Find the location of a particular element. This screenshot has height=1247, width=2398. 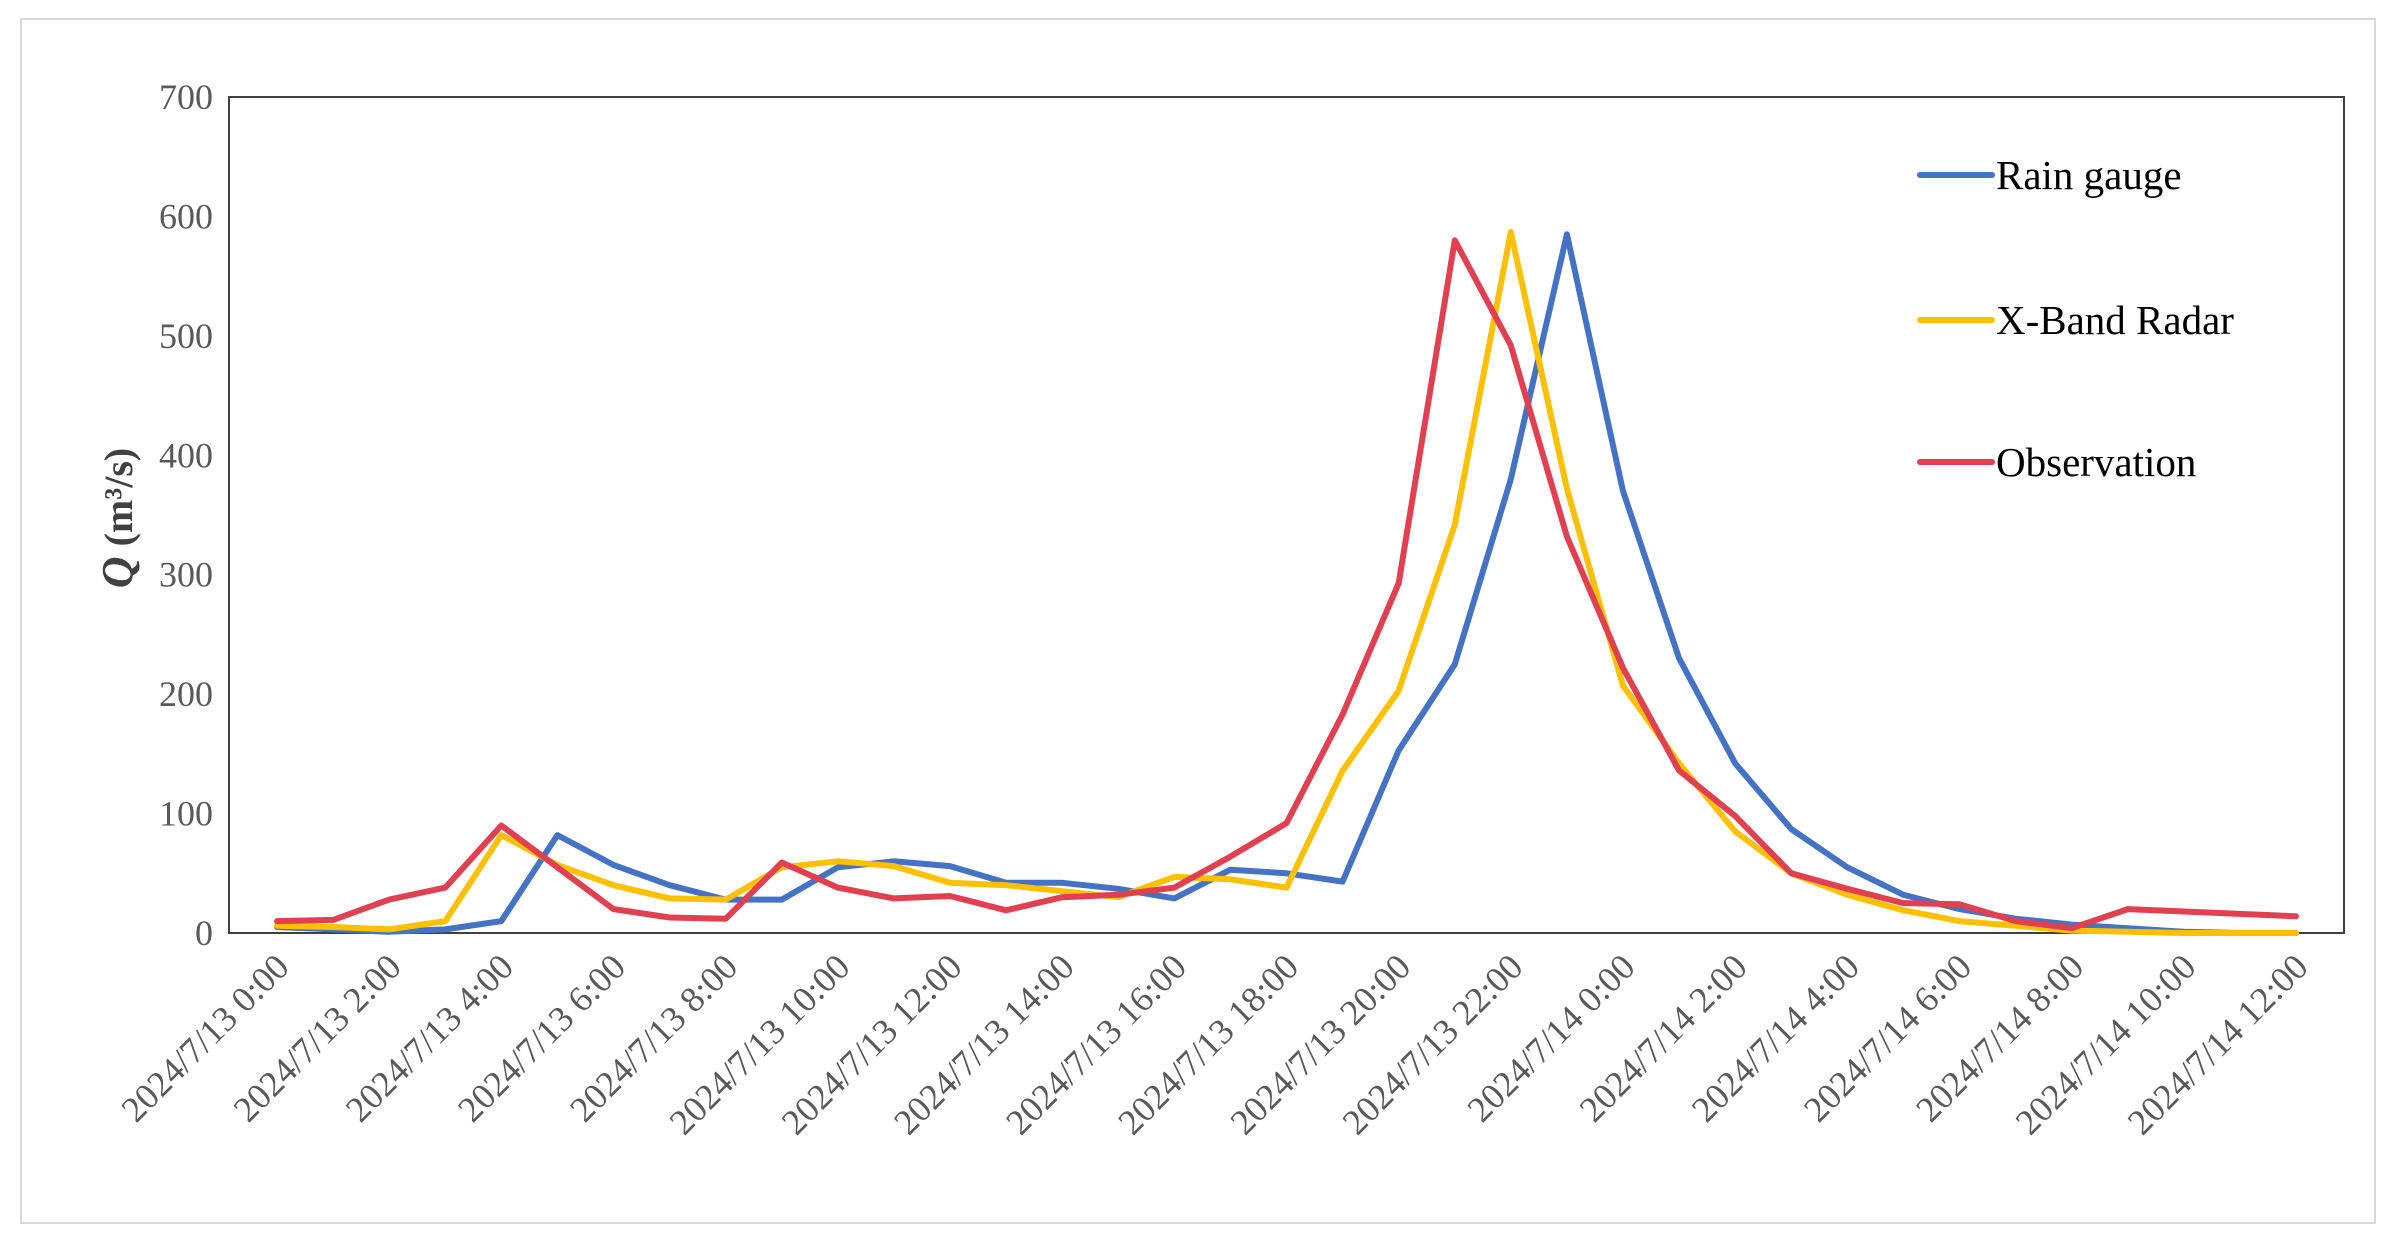

legend-label-observation: Observation is located at coordinates (2096, 462).